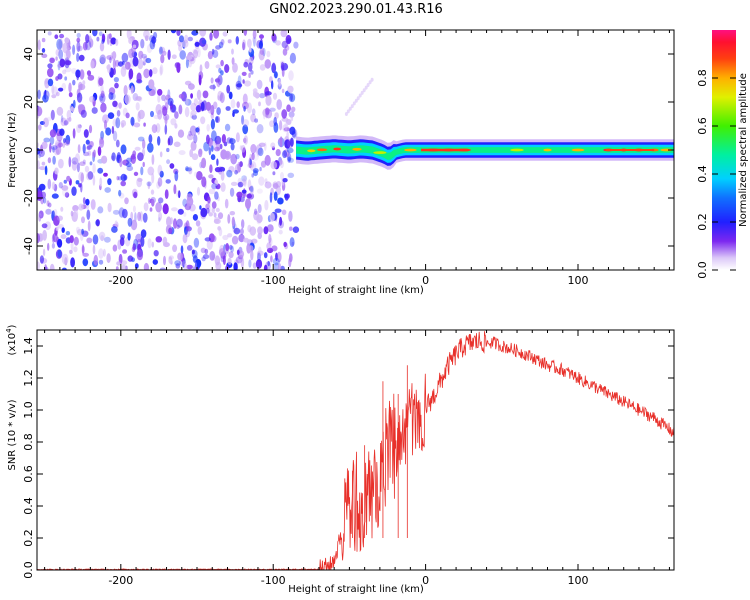 Image resolution: width=750 pixels, height=600 pixels. What do you see at coordinates (12, 434) in the screenshot?
I see `bottom-y-axis-label: SNR (10 * v/v)` at bounding box center [12, 434].